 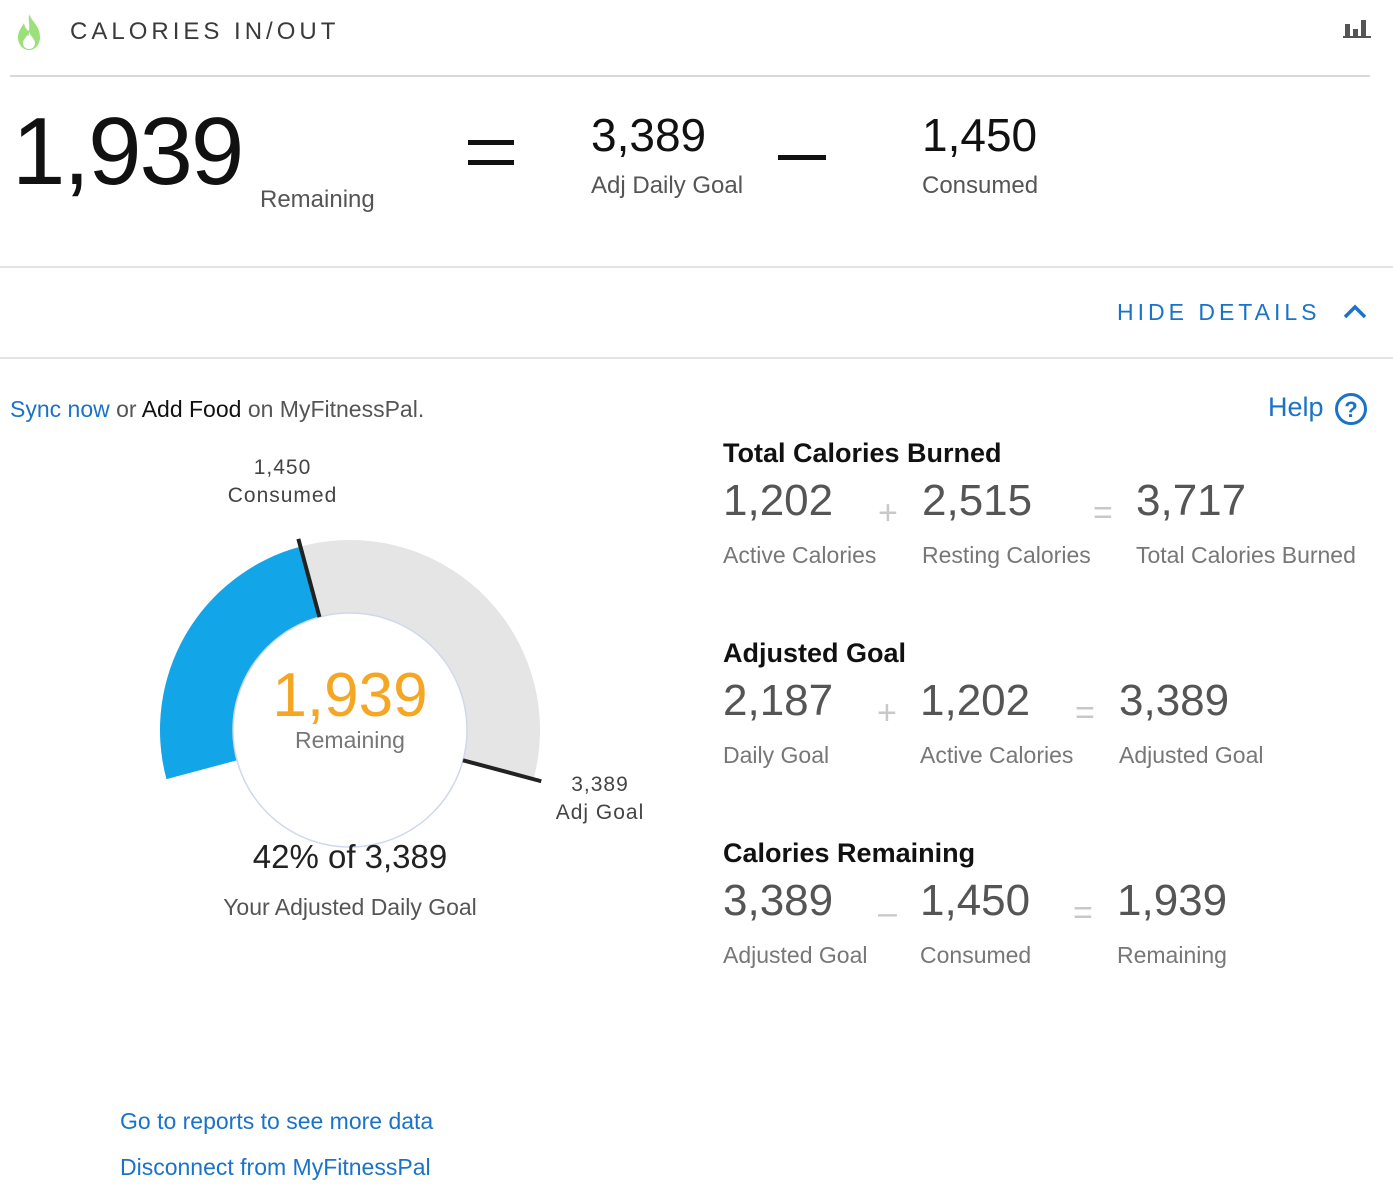 What do you see at coordinates (336, 409) in the screenshot?
I see `sync-suffix-text: on MyFitnessPal.` at bounding box center [336, 409].